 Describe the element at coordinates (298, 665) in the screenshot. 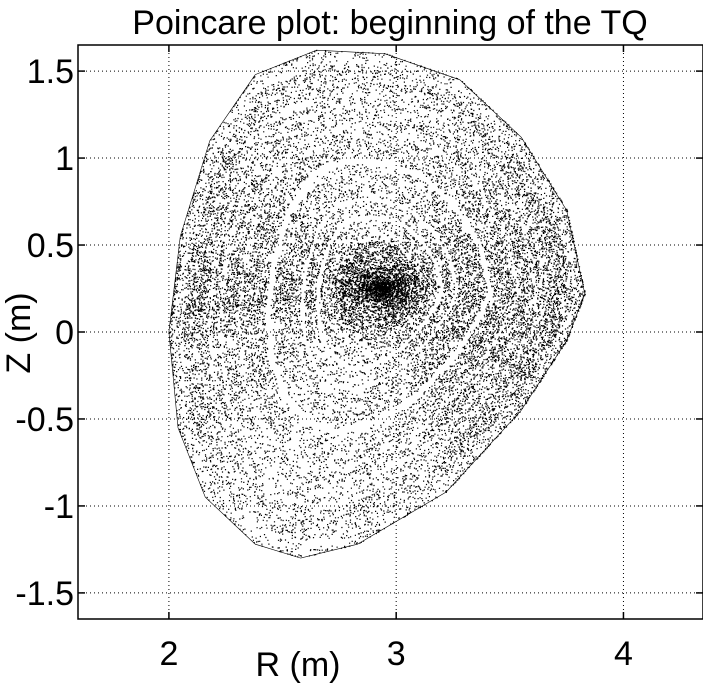

I see `x-axis-label: R (m)` at that location.